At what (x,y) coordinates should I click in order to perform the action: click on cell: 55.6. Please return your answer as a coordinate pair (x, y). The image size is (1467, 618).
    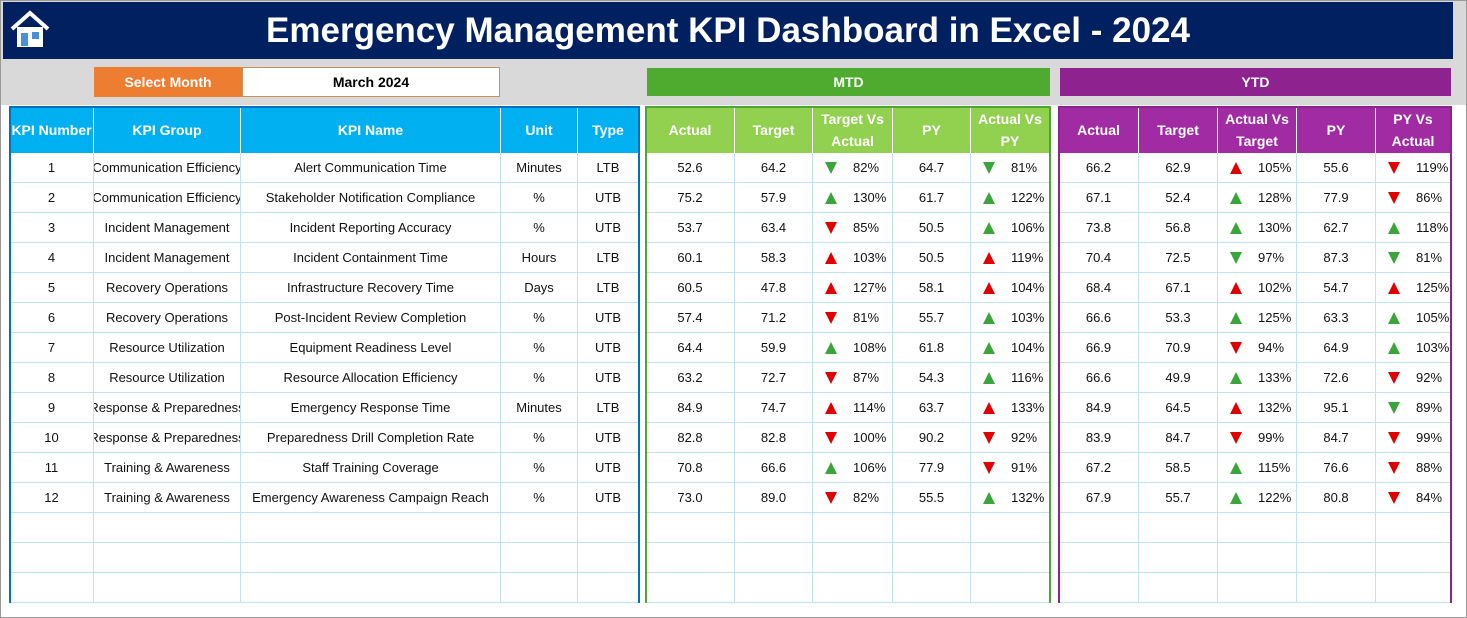
    Looking at the image, I should click on (1336, 168).